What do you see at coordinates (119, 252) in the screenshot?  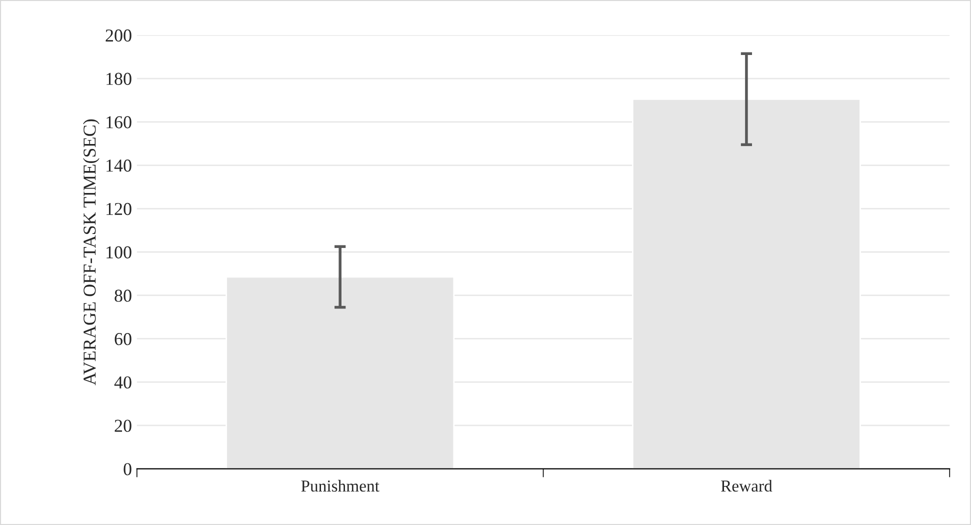 I see `y-tick-label: 100` at bounding box center [119, 252].